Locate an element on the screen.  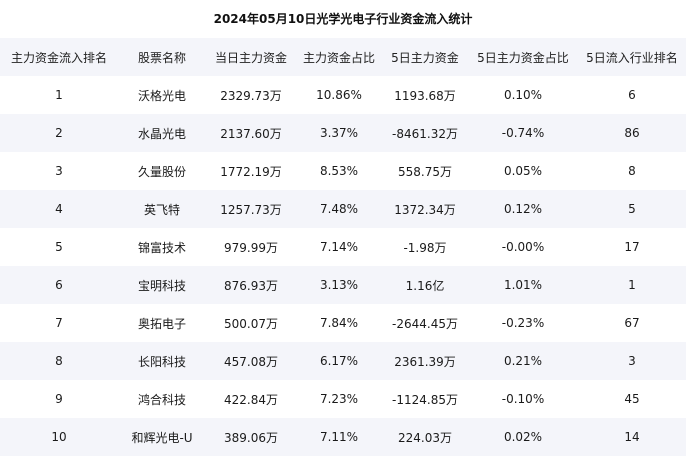
header-main-fund-ratio: 主力资金占比 is located at coordinates (339, 57).